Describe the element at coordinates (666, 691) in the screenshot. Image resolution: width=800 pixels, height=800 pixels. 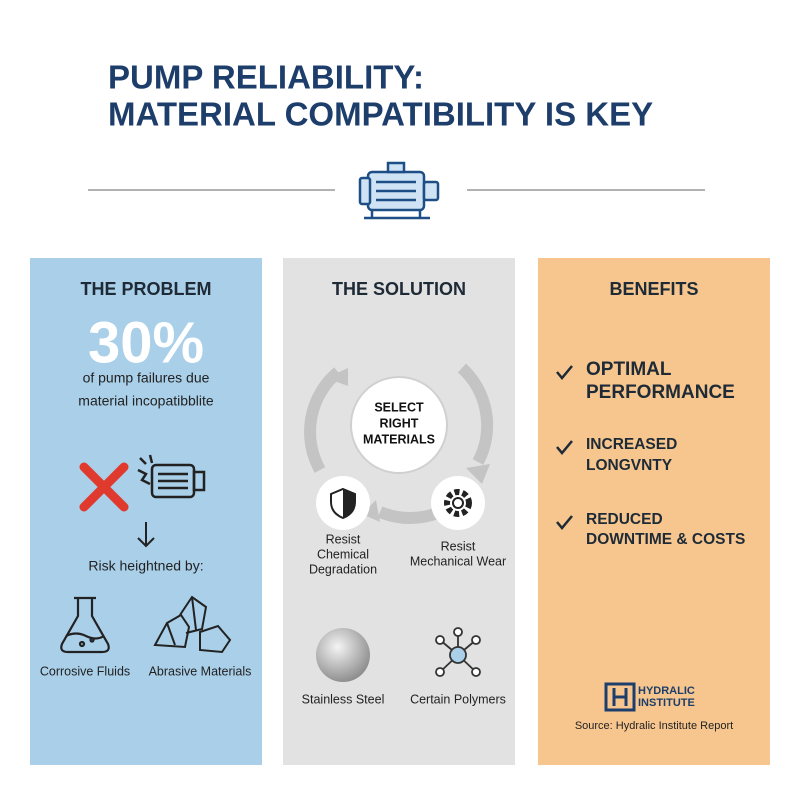
I see `logo-text: HYDRALIC` at that location.